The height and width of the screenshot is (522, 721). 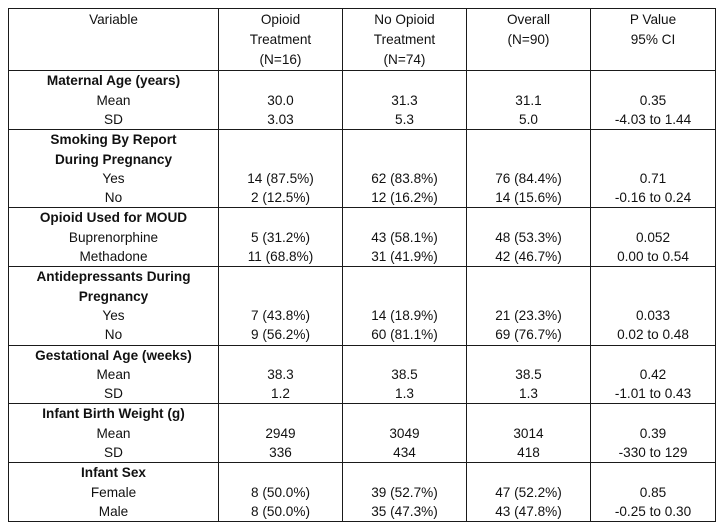 I want to click on section-title: Maternal Age (years), so click(x=113, y=81).